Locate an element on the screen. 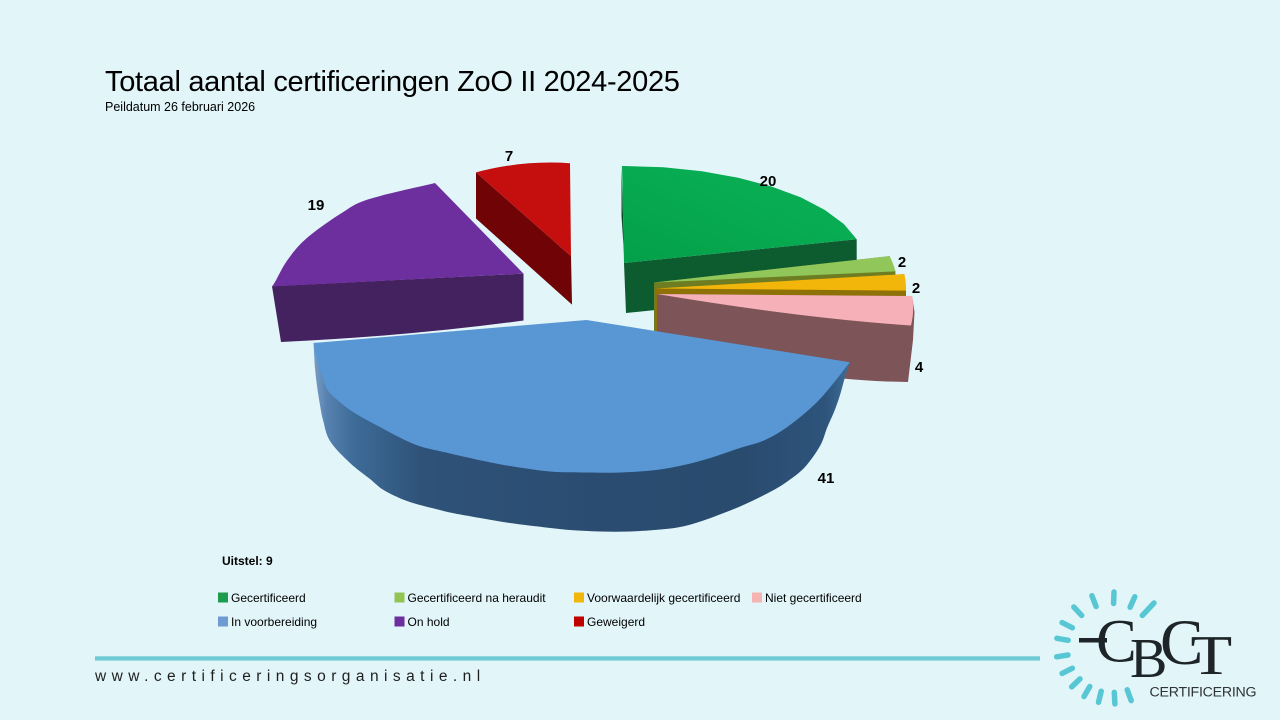  svg-text: Voorwaardelijk gecertificeerd is located at coordinates (663, 598).